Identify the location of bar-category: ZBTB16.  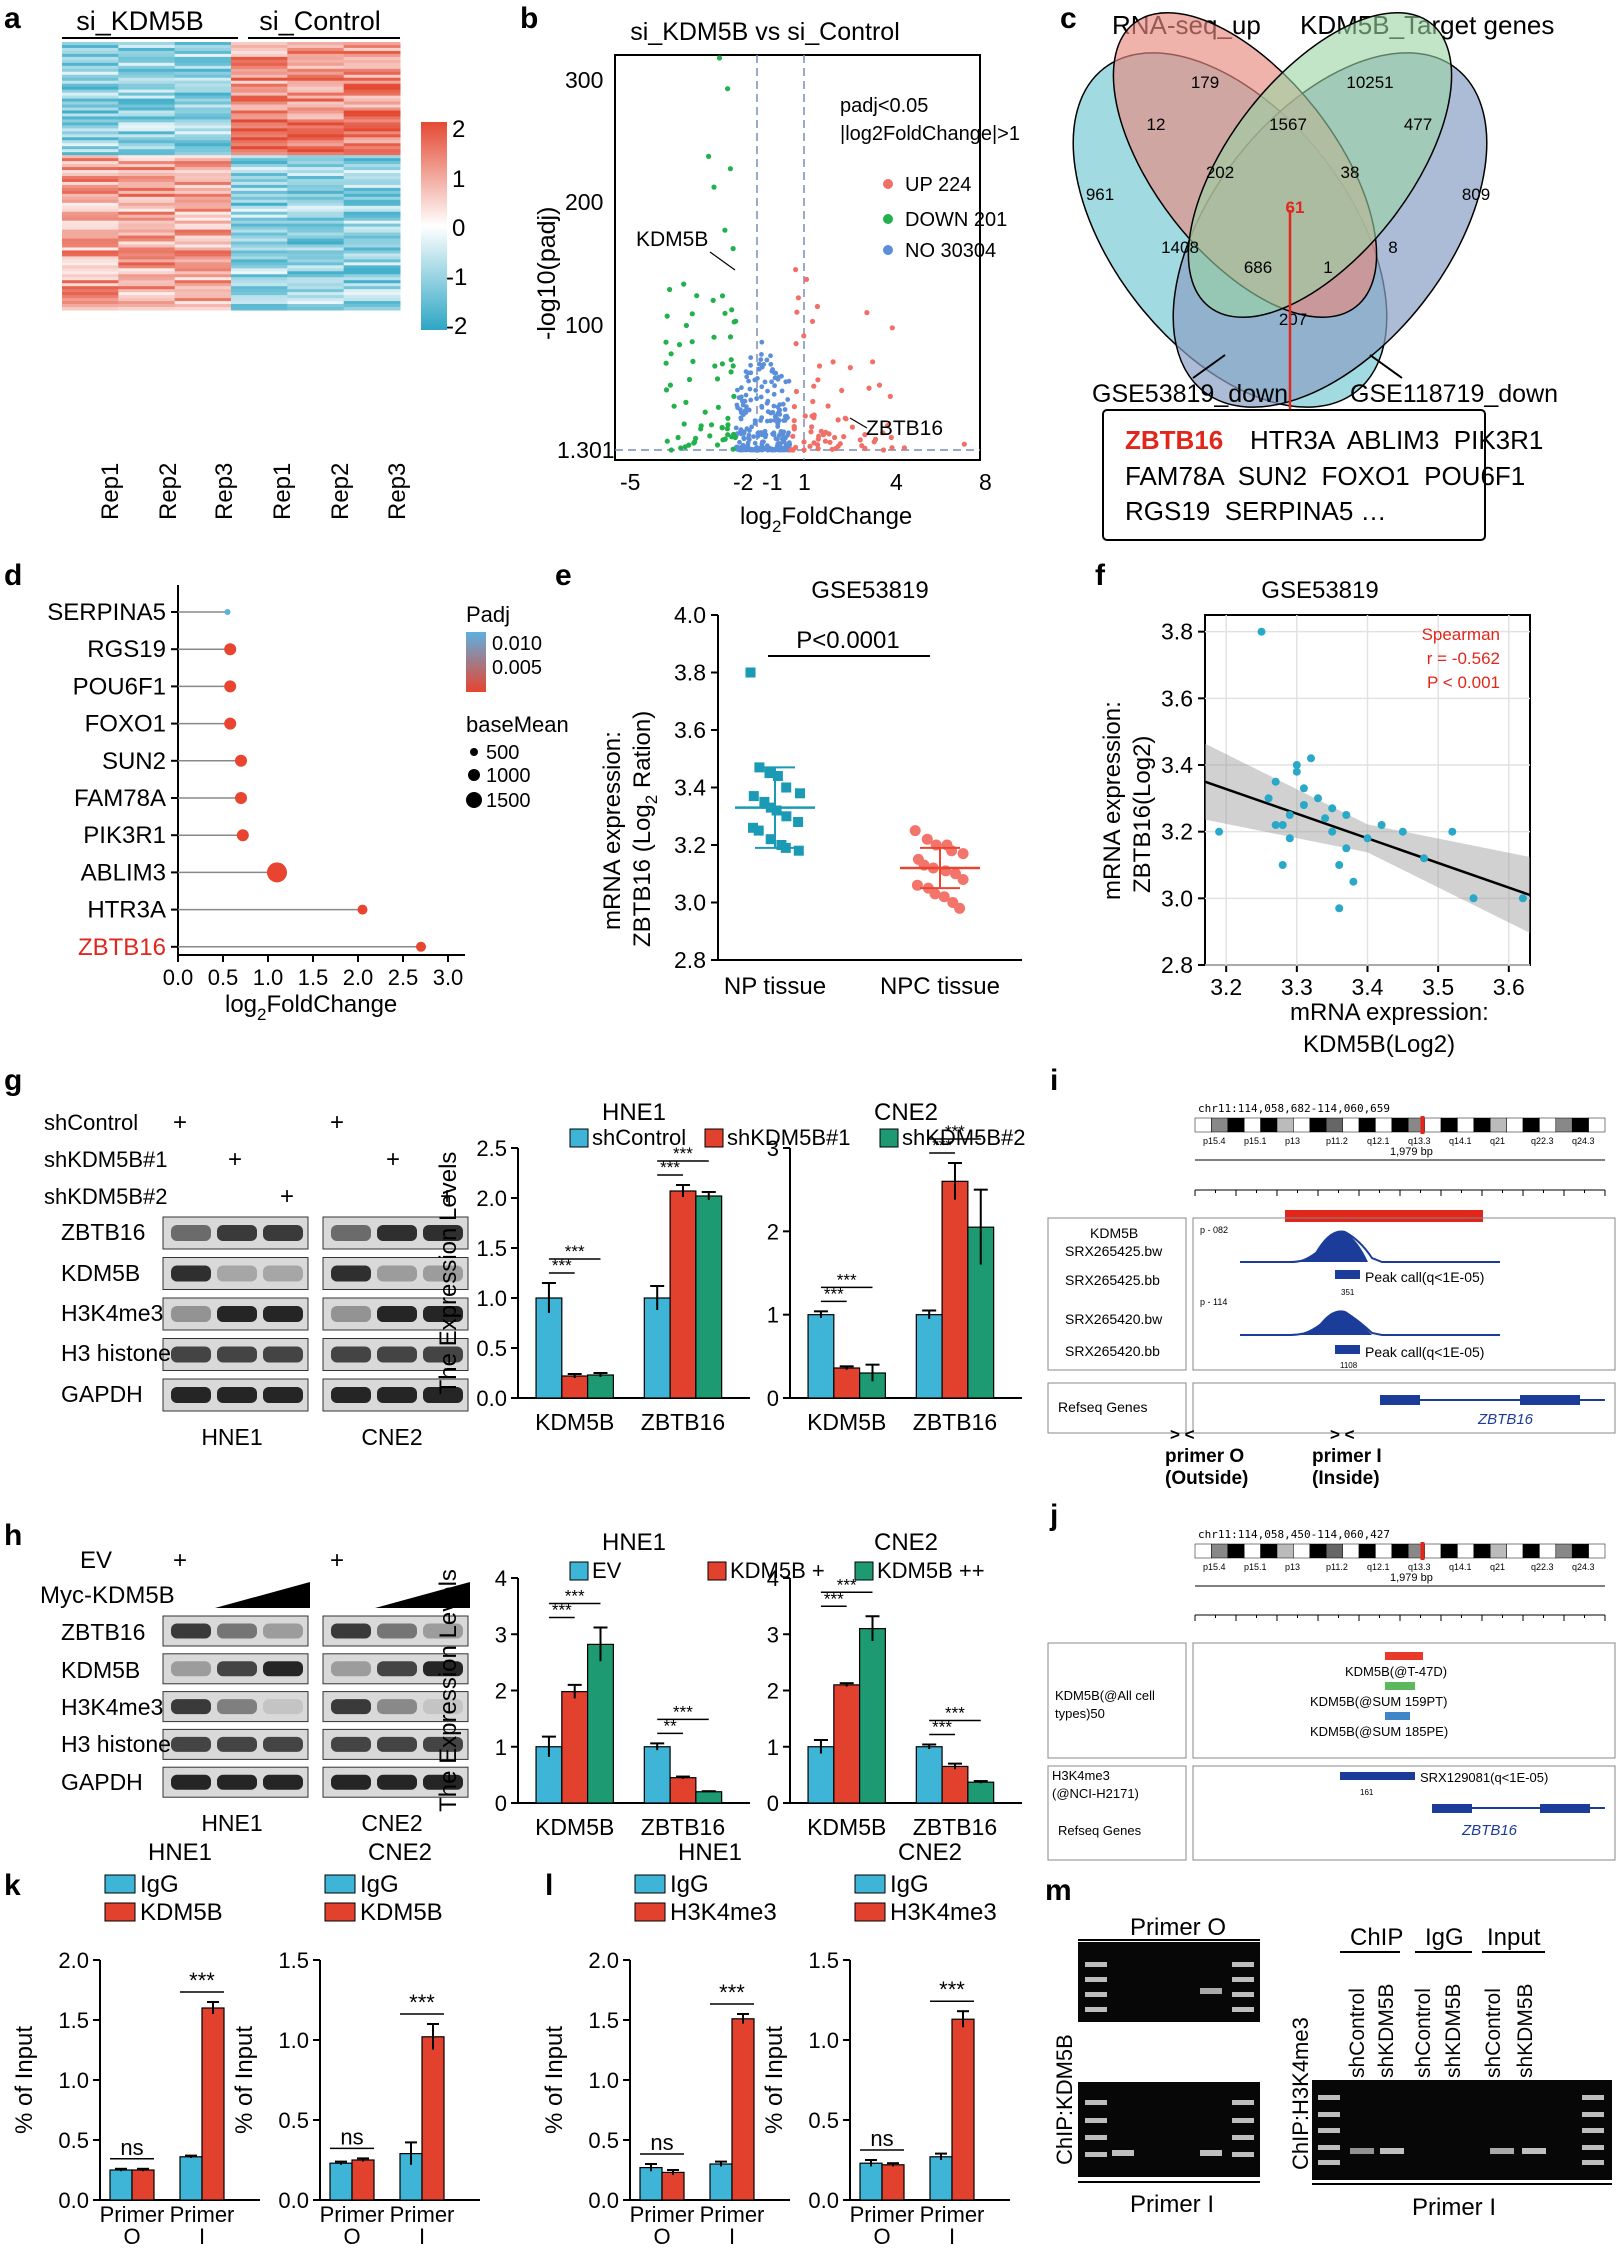
(955, 1422).